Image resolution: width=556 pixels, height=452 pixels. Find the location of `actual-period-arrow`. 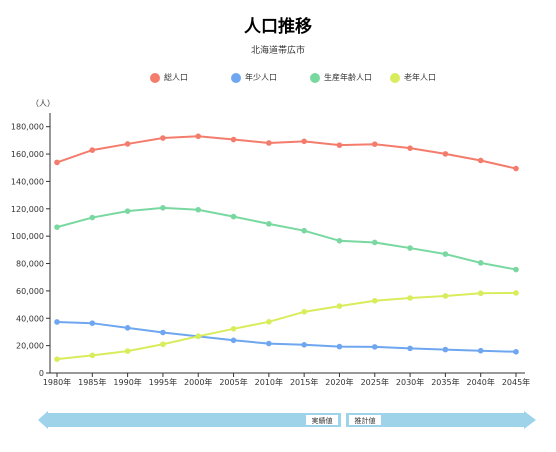

actual-period-arrow is located at coordinates (189, 420).